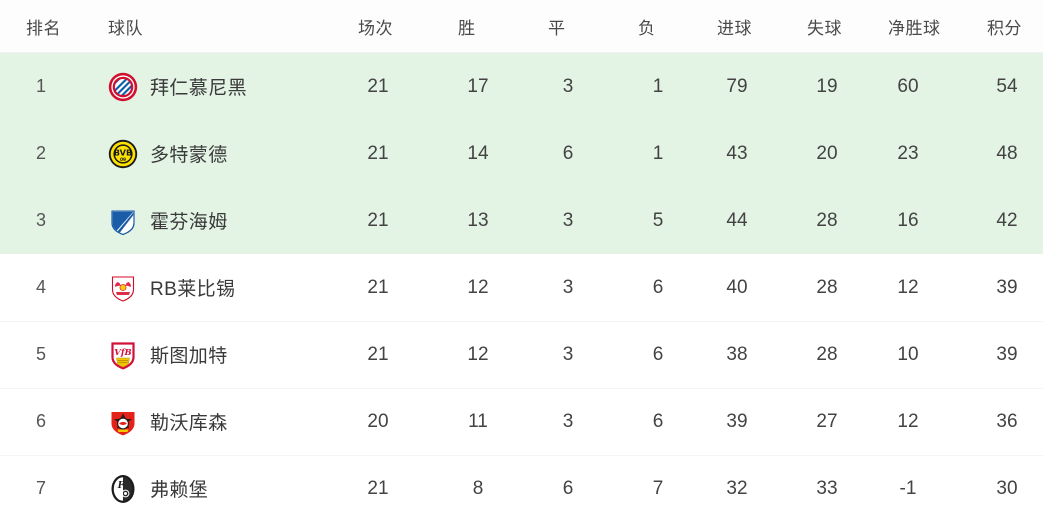  Describe the element at coordinates (125, 28) in the screenshot. I see `column-header-team: 球队` at that location.